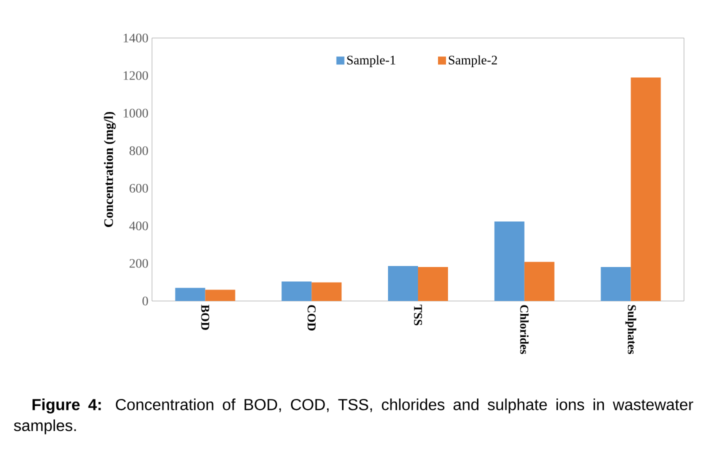 The height and width of the screenshot is (470, 704). What do you see at coordinates (205, 317) in the screenshot?
I see `x-tick-label: BOD` at bounding box center [205, 317].